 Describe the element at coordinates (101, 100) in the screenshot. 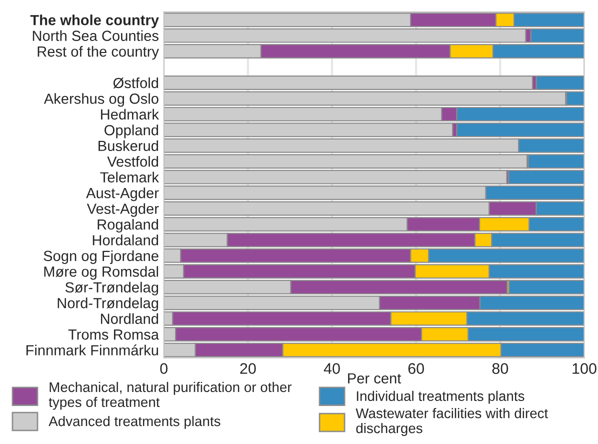

I see `y-tick-label: Akershus og Oslo` at that location.